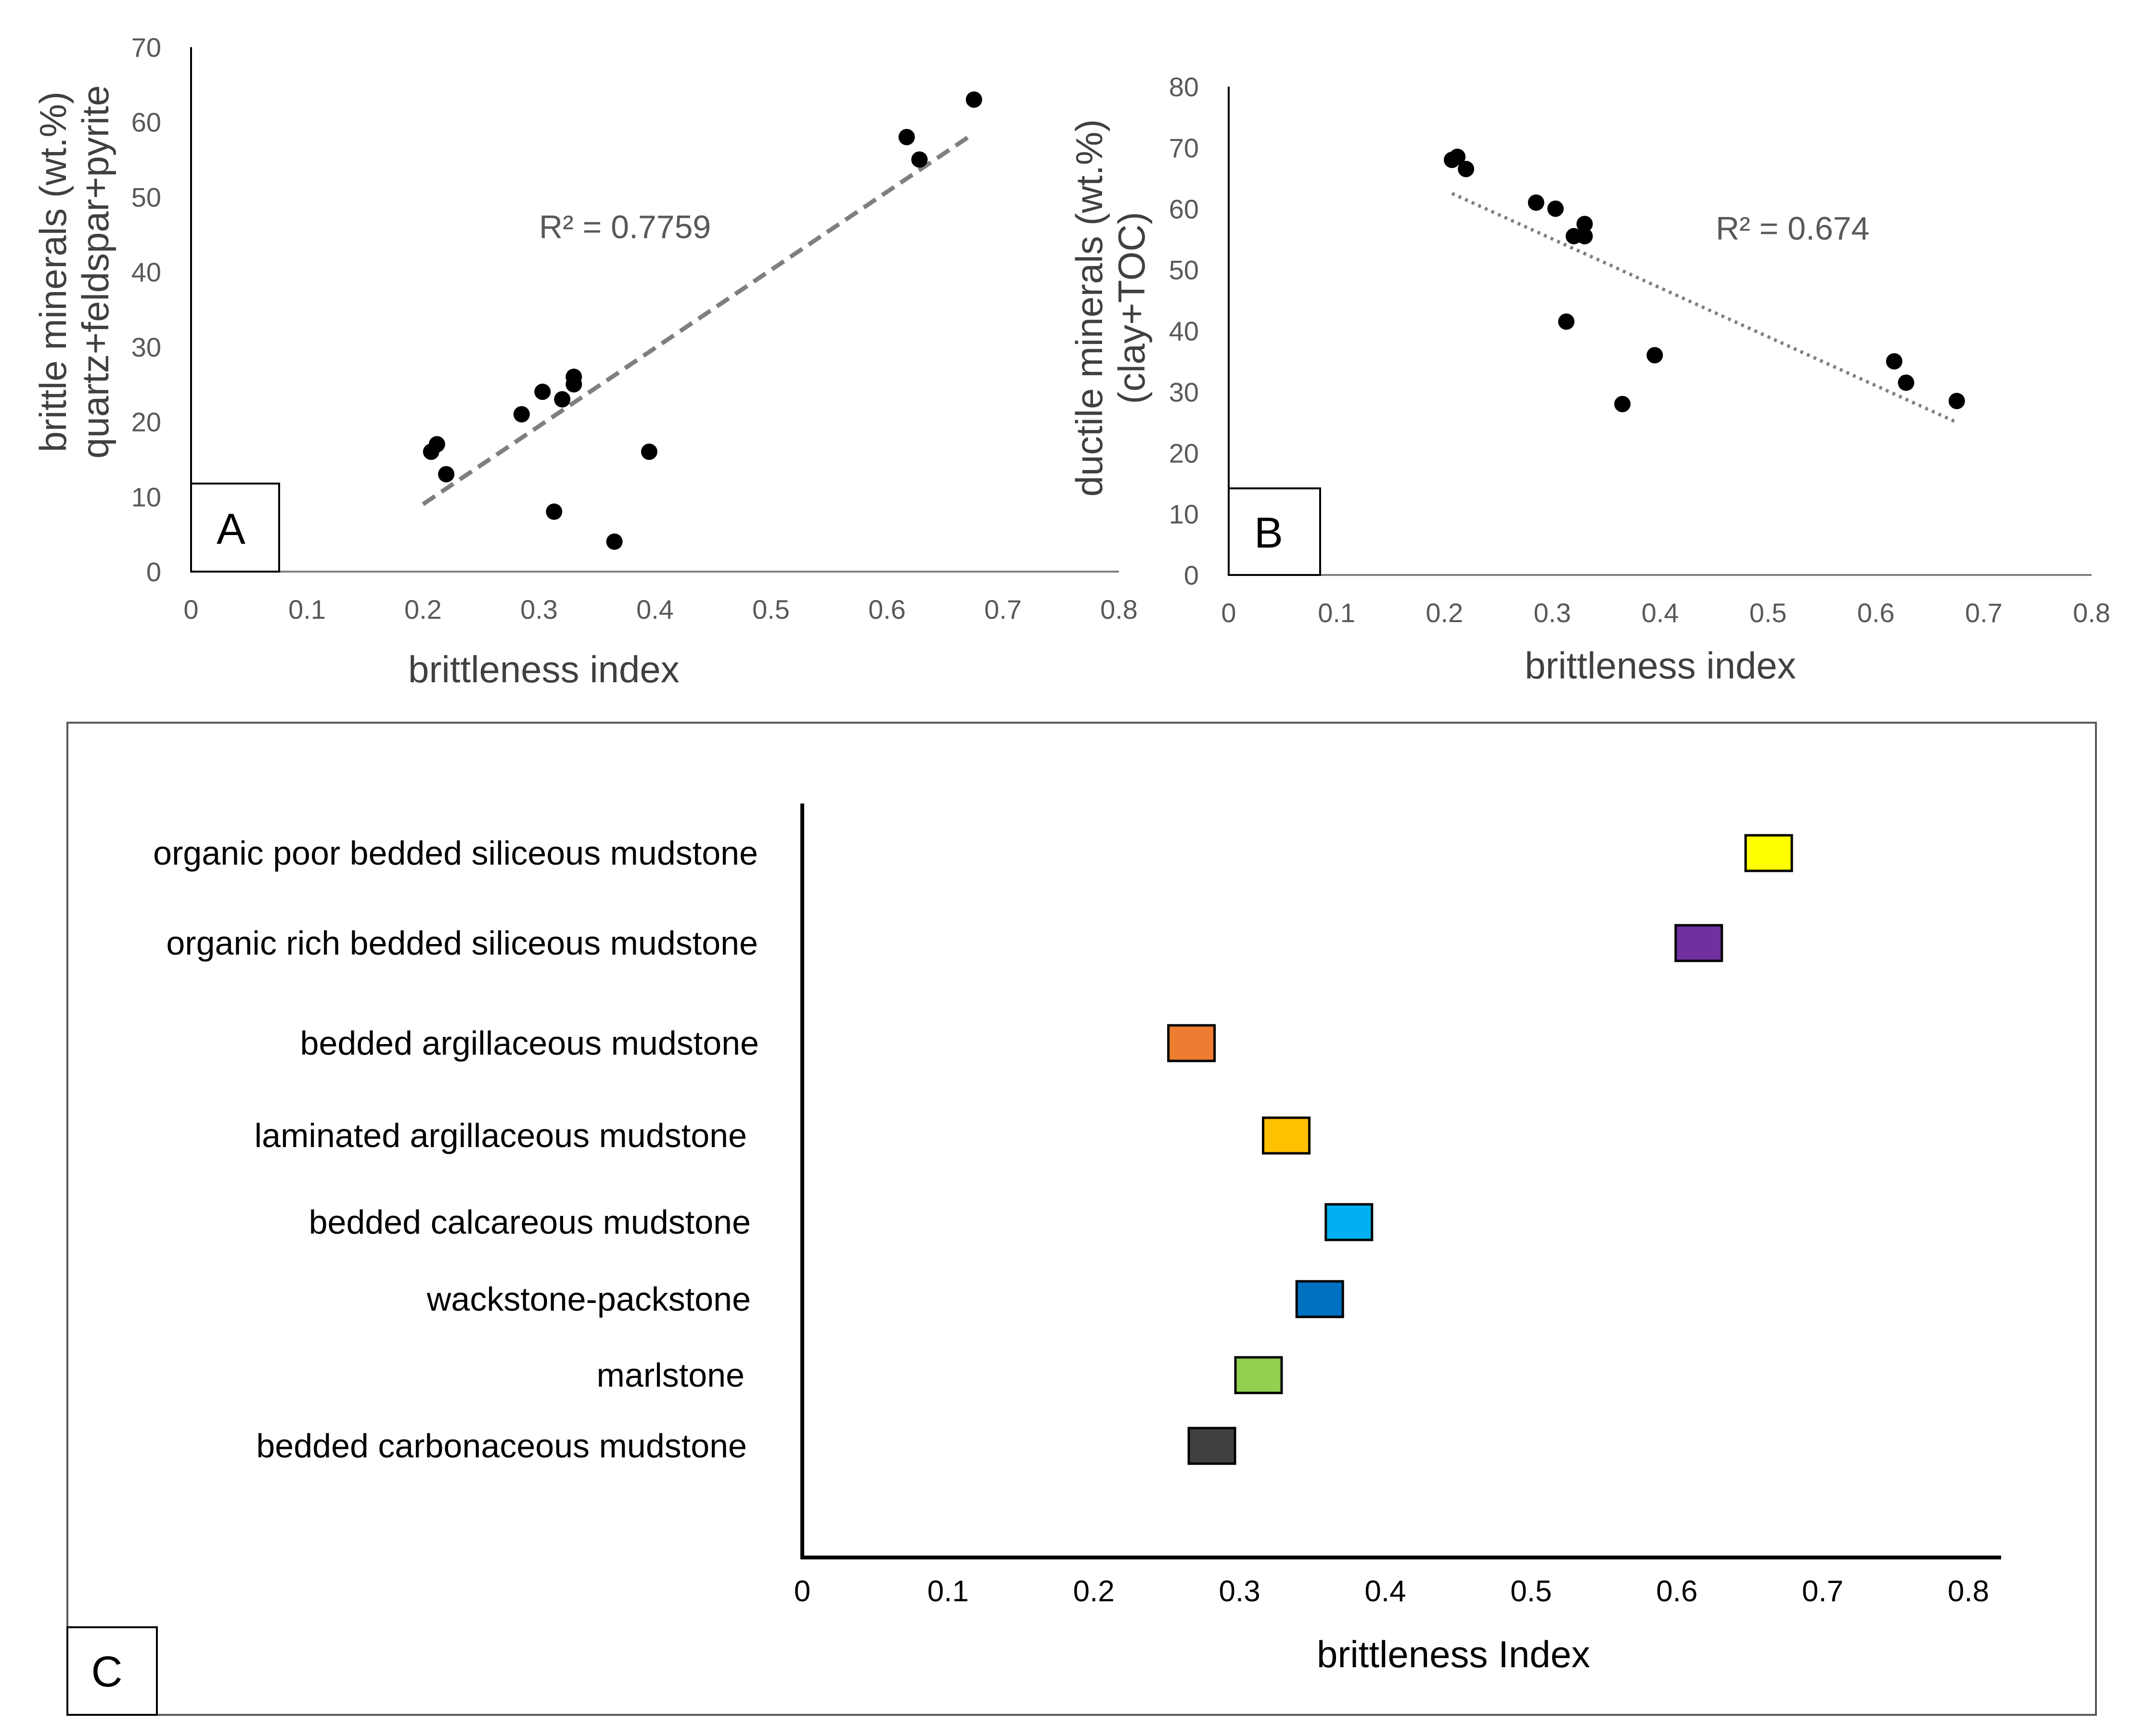 This screenshot has width=2133, height=1736. What do you see at coordinates (1089, 308) in the screenshot?
I see `panel-b-y-axis-title-line1: ductile minerals (wt.%)` at bounding box center [1089, 308].